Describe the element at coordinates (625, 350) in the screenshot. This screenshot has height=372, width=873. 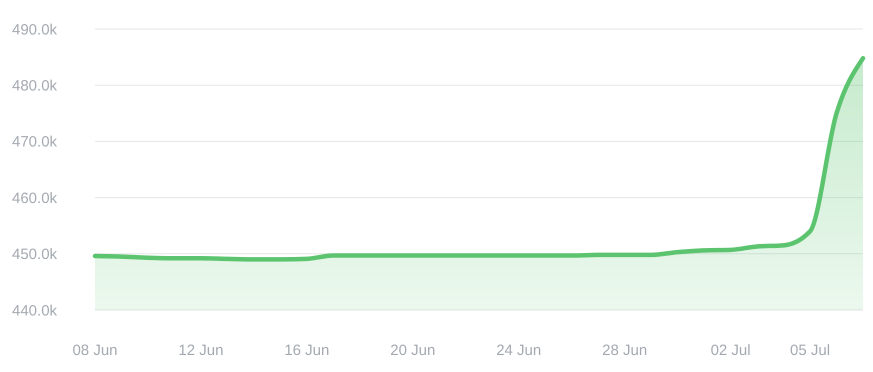
I see `x-tick-label: 28 Jun` at that location.